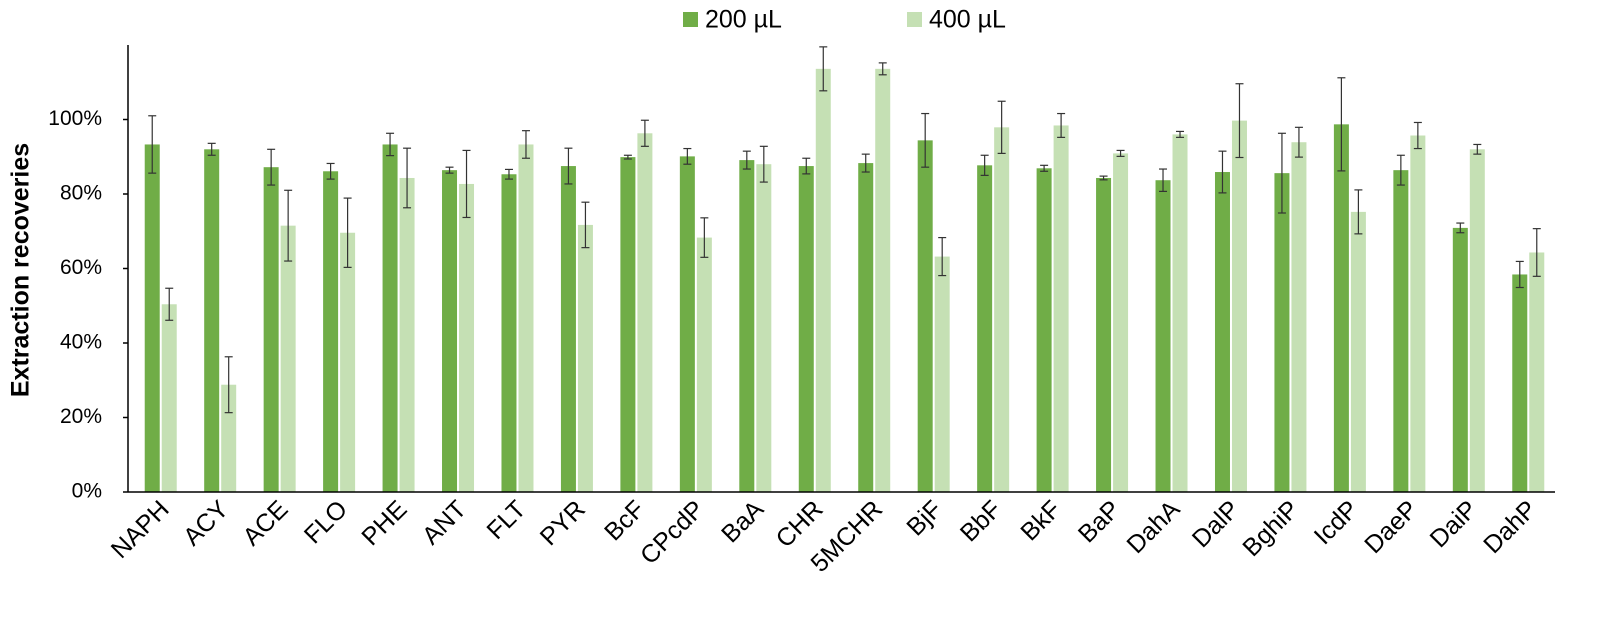 This screenshot has height=621, width=1601. I want to click on x-tick-label: PHE, so click(384, 523).